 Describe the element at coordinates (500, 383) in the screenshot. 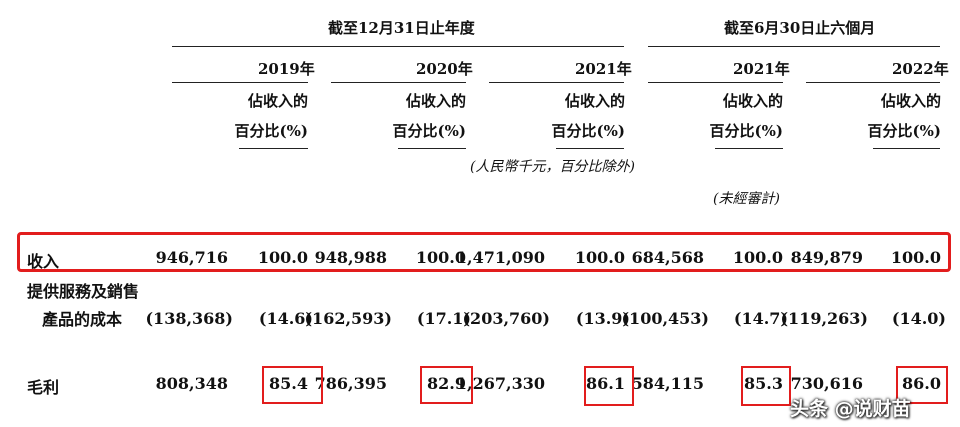

I see `gross-profit-2021-amount: 1,267,330` at that location.